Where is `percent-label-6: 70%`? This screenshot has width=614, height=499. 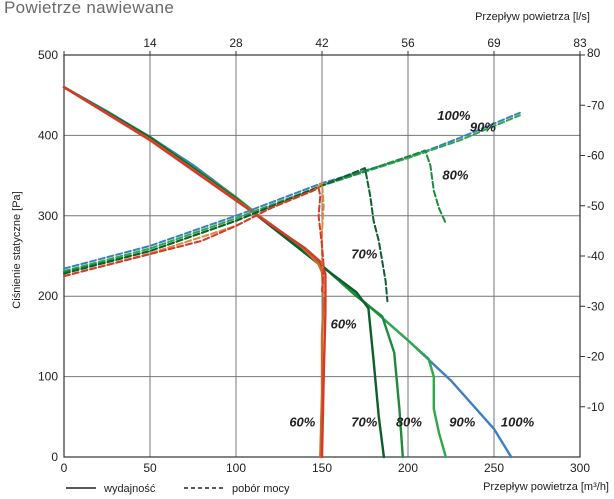 percent-label-6: 70% is located at coordinates (364, 421).